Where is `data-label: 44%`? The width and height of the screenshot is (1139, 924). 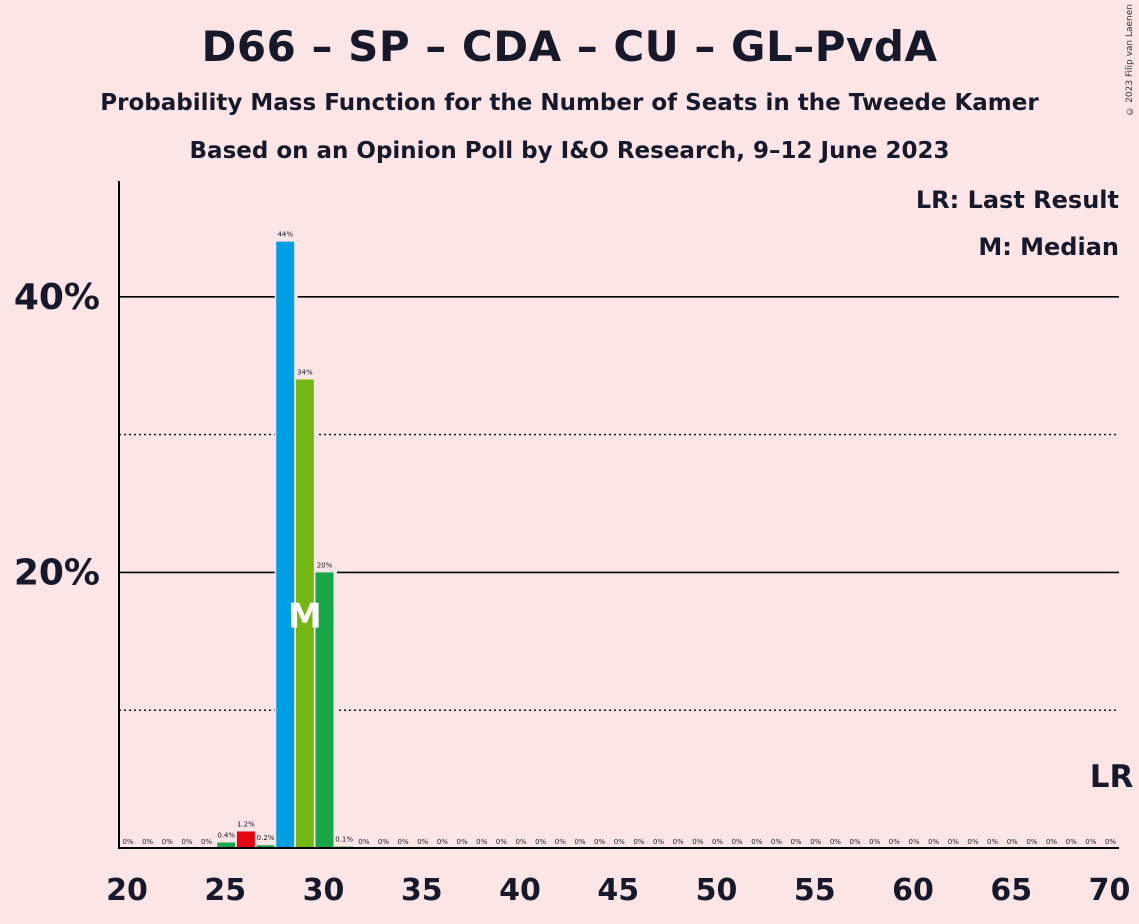
data-label: 44% is located at coordinates (285, 235).